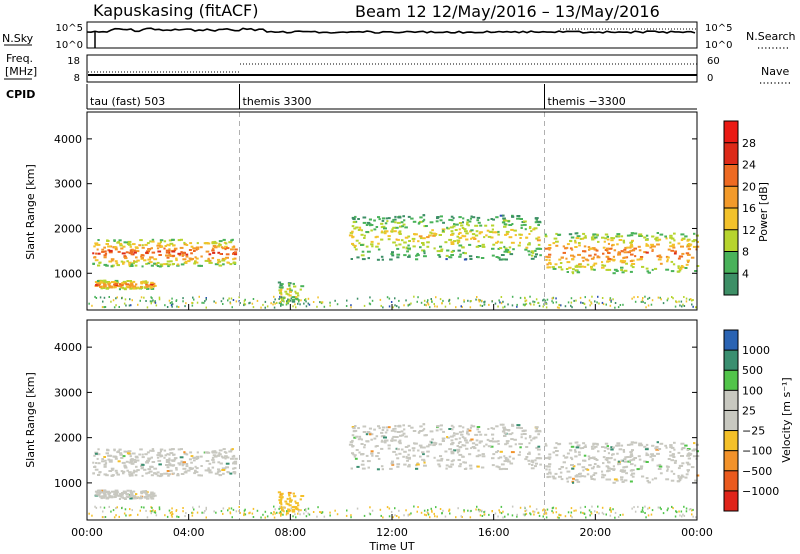  I want to click on range-tick-label: 4000, so click(68, 139).